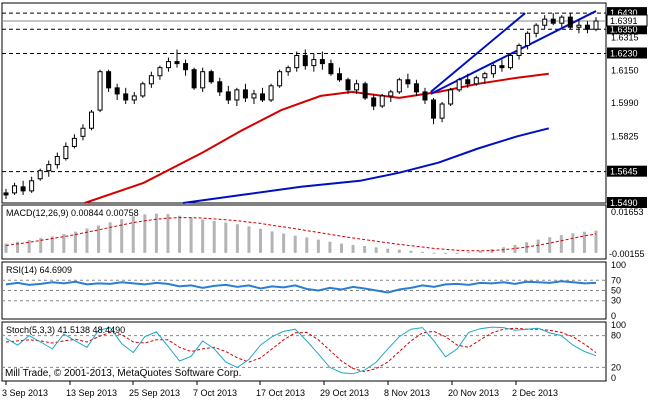 The height and width of the screenshot is (400, 650). What do you see at coordinates (366, 165) in the screenshot?
I see `ma-slow-line` at bounding box center [366, 165].